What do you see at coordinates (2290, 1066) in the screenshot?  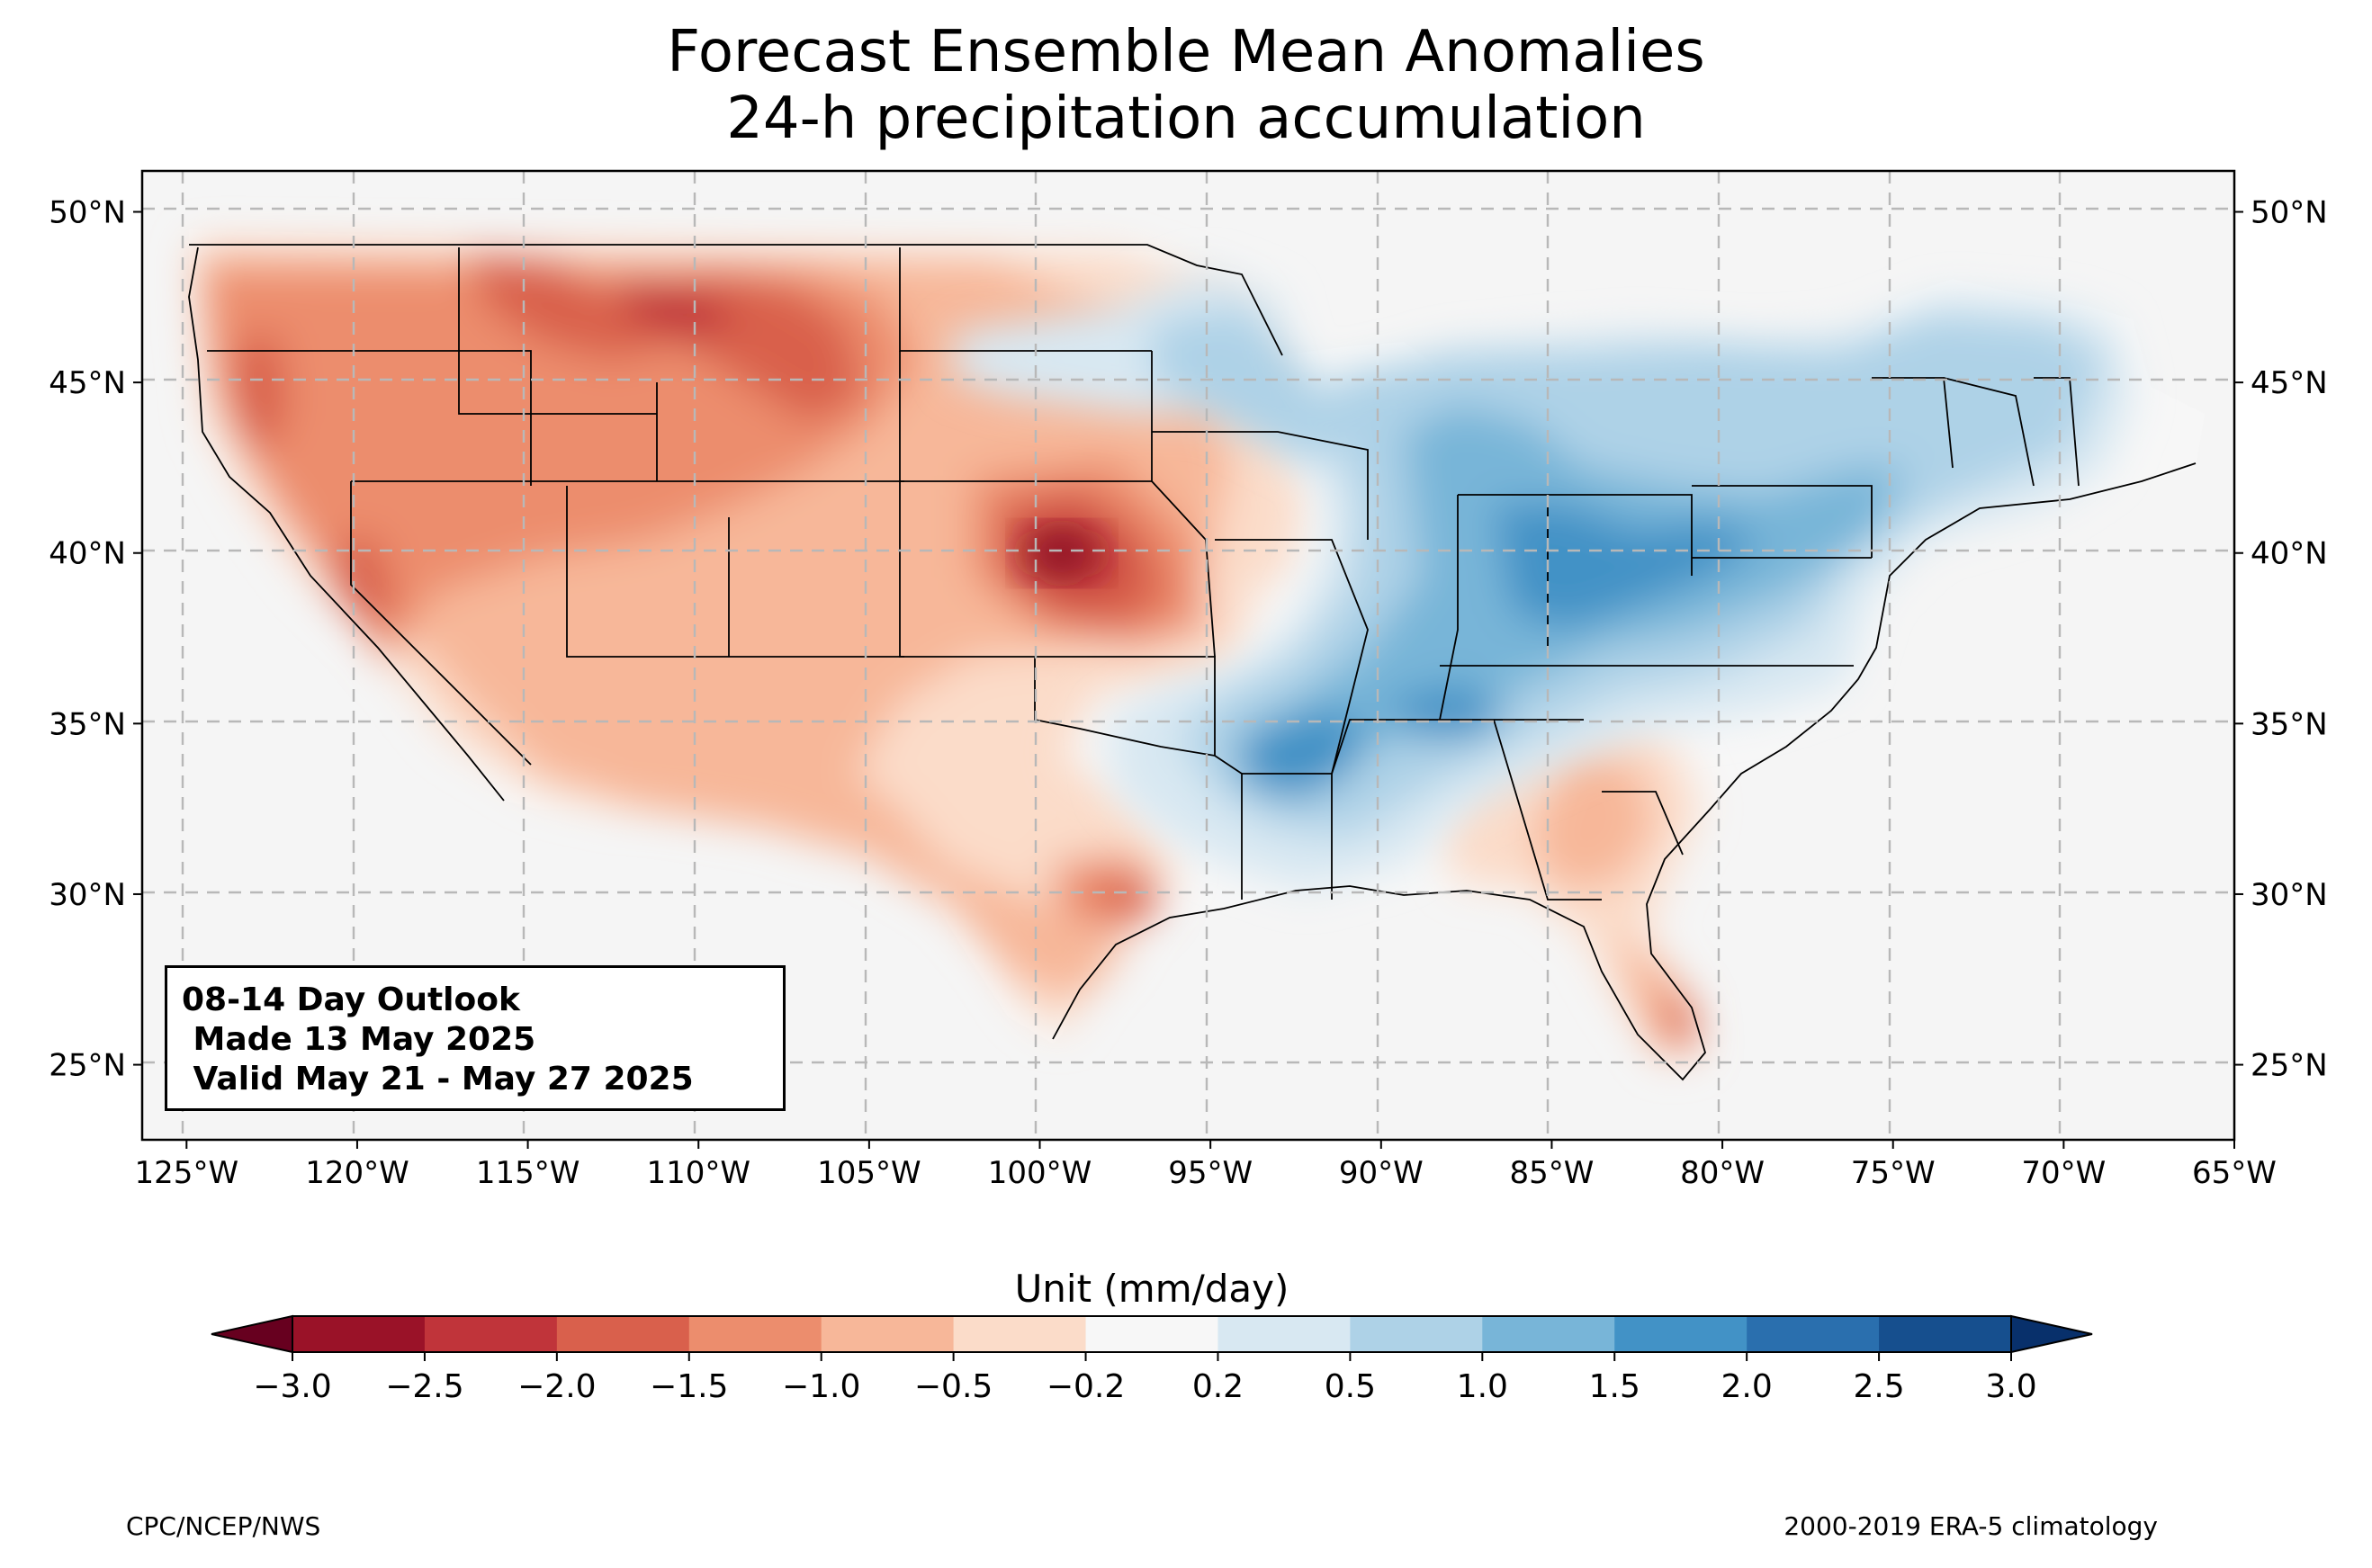 I see `lat-tick-label-right: 25°N` at bounding box center [2290, 1066].